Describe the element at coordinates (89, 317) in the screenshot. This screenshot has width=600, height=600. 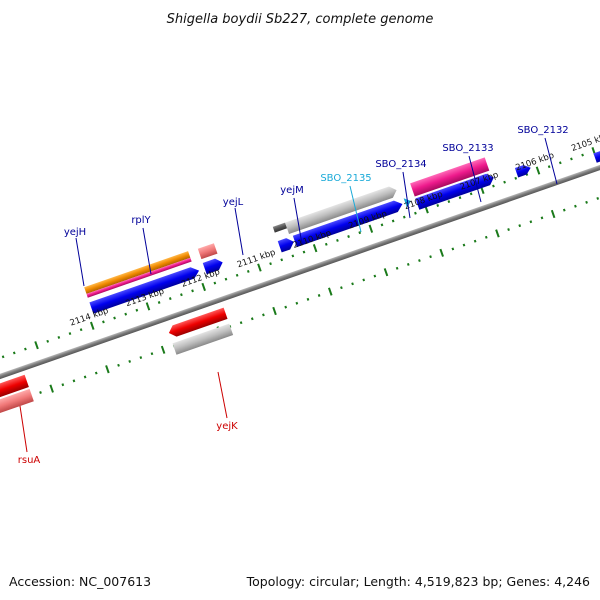
I see `kbp-label: 2114 kbp` at that location.